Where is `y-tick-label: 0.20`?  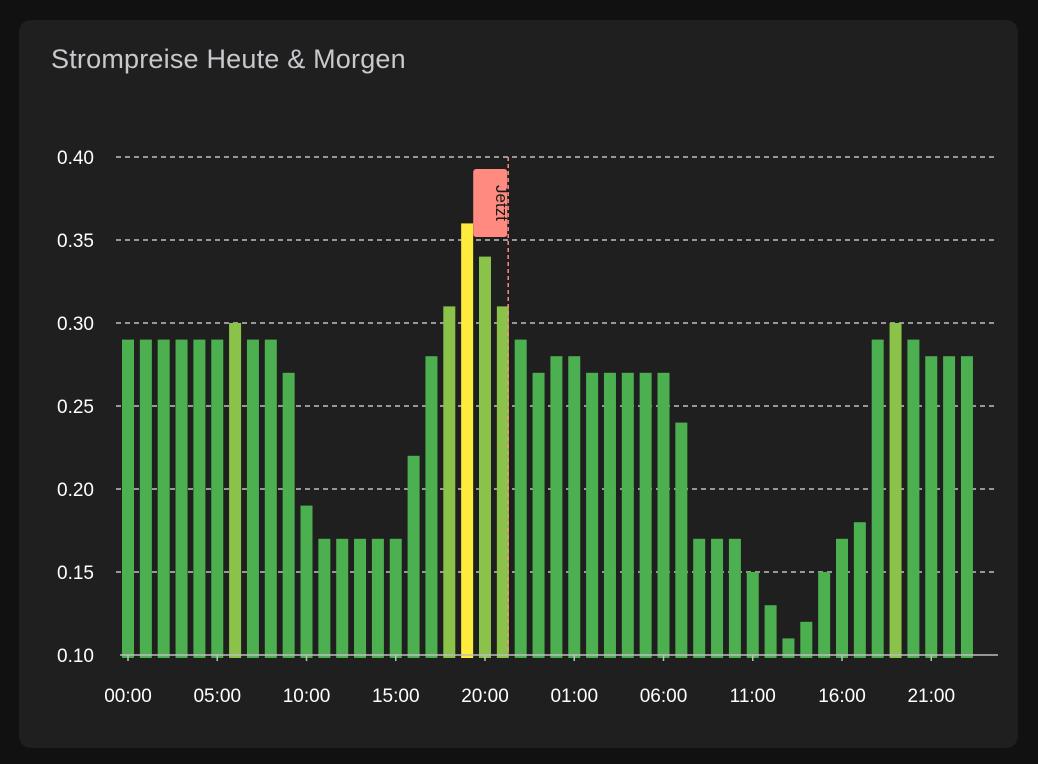
y-tick-label: 0.20 is located at coordinates (75, 490).